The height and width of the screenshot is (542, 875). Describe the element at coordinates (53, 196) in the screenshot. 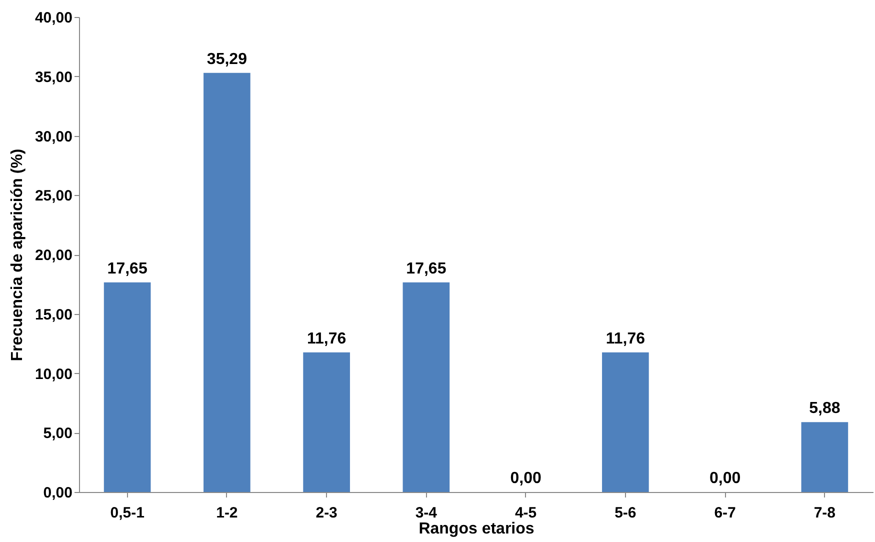

I see `y-tick-label: 25,00` at that location.